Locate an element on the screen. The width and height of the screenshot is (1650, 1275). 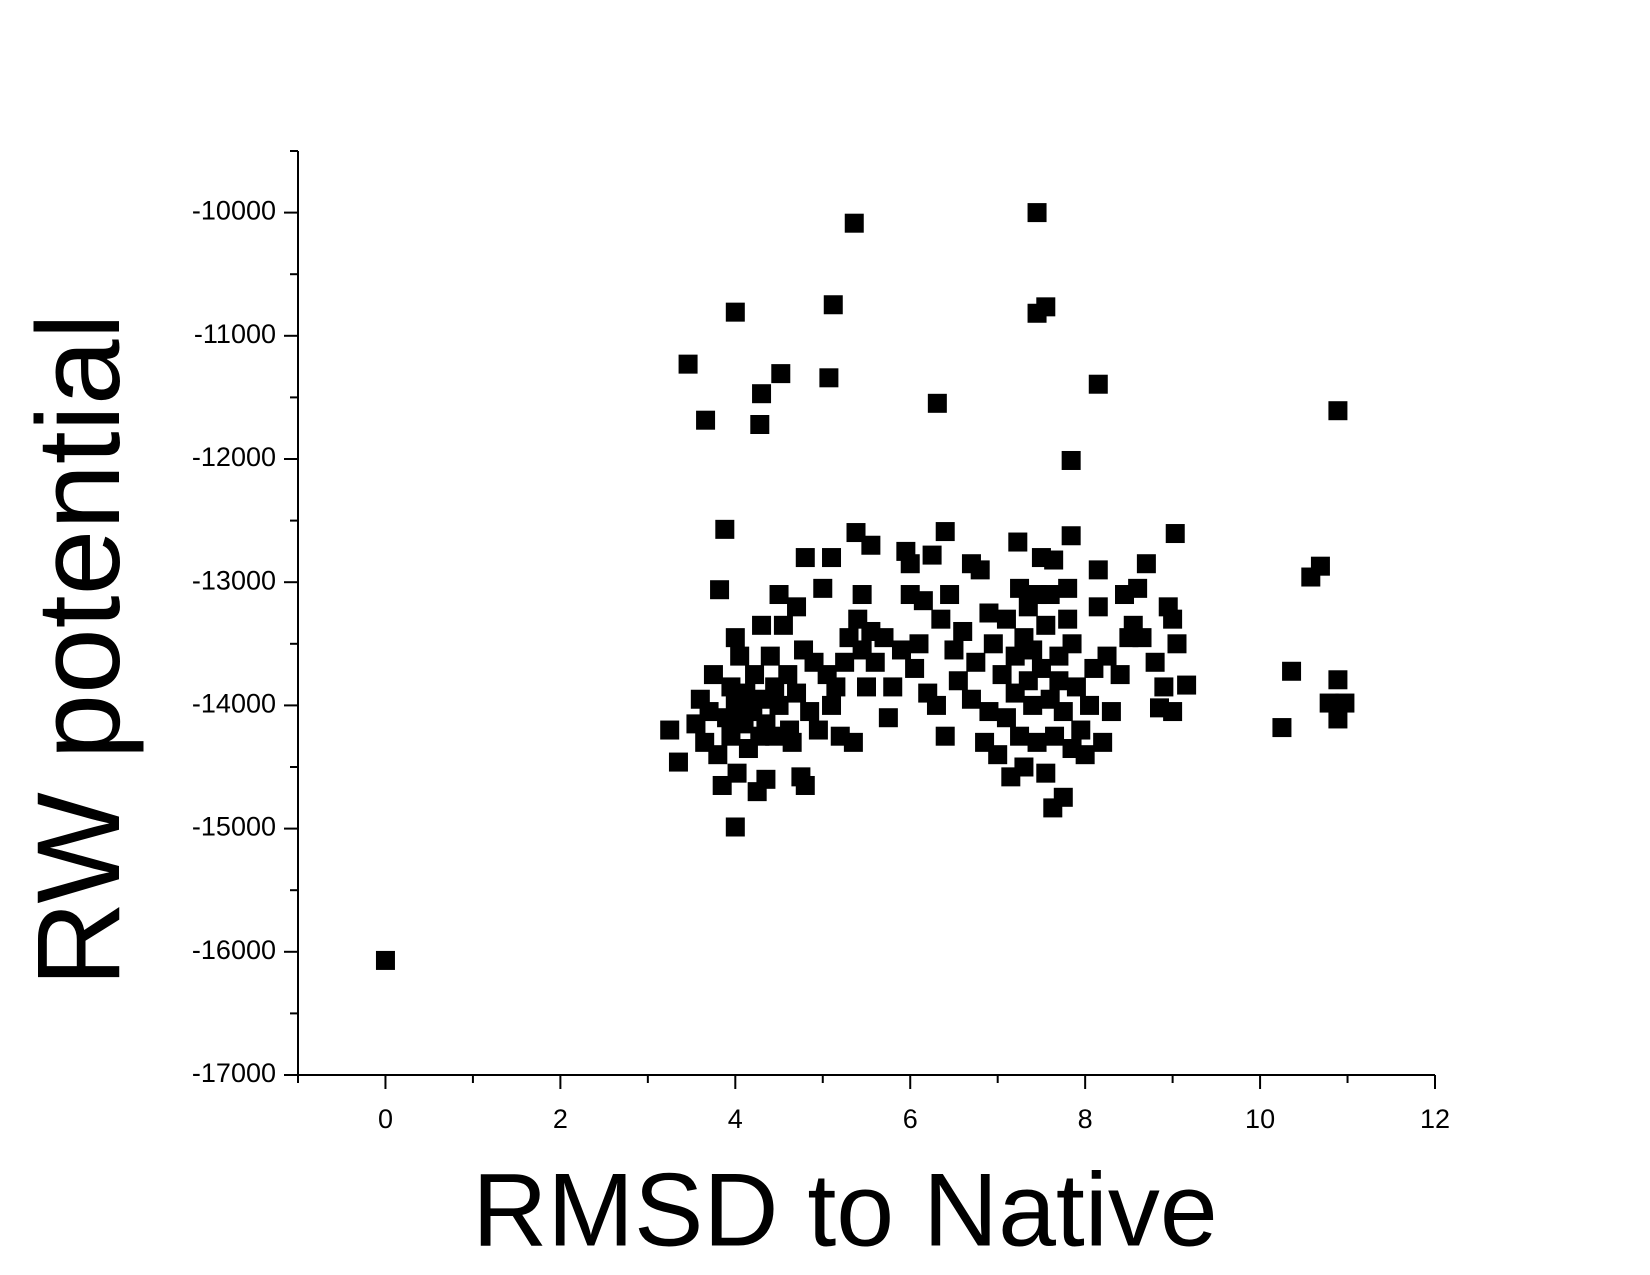
y-tick-label: -10000 is located at coordinates (234, 211).